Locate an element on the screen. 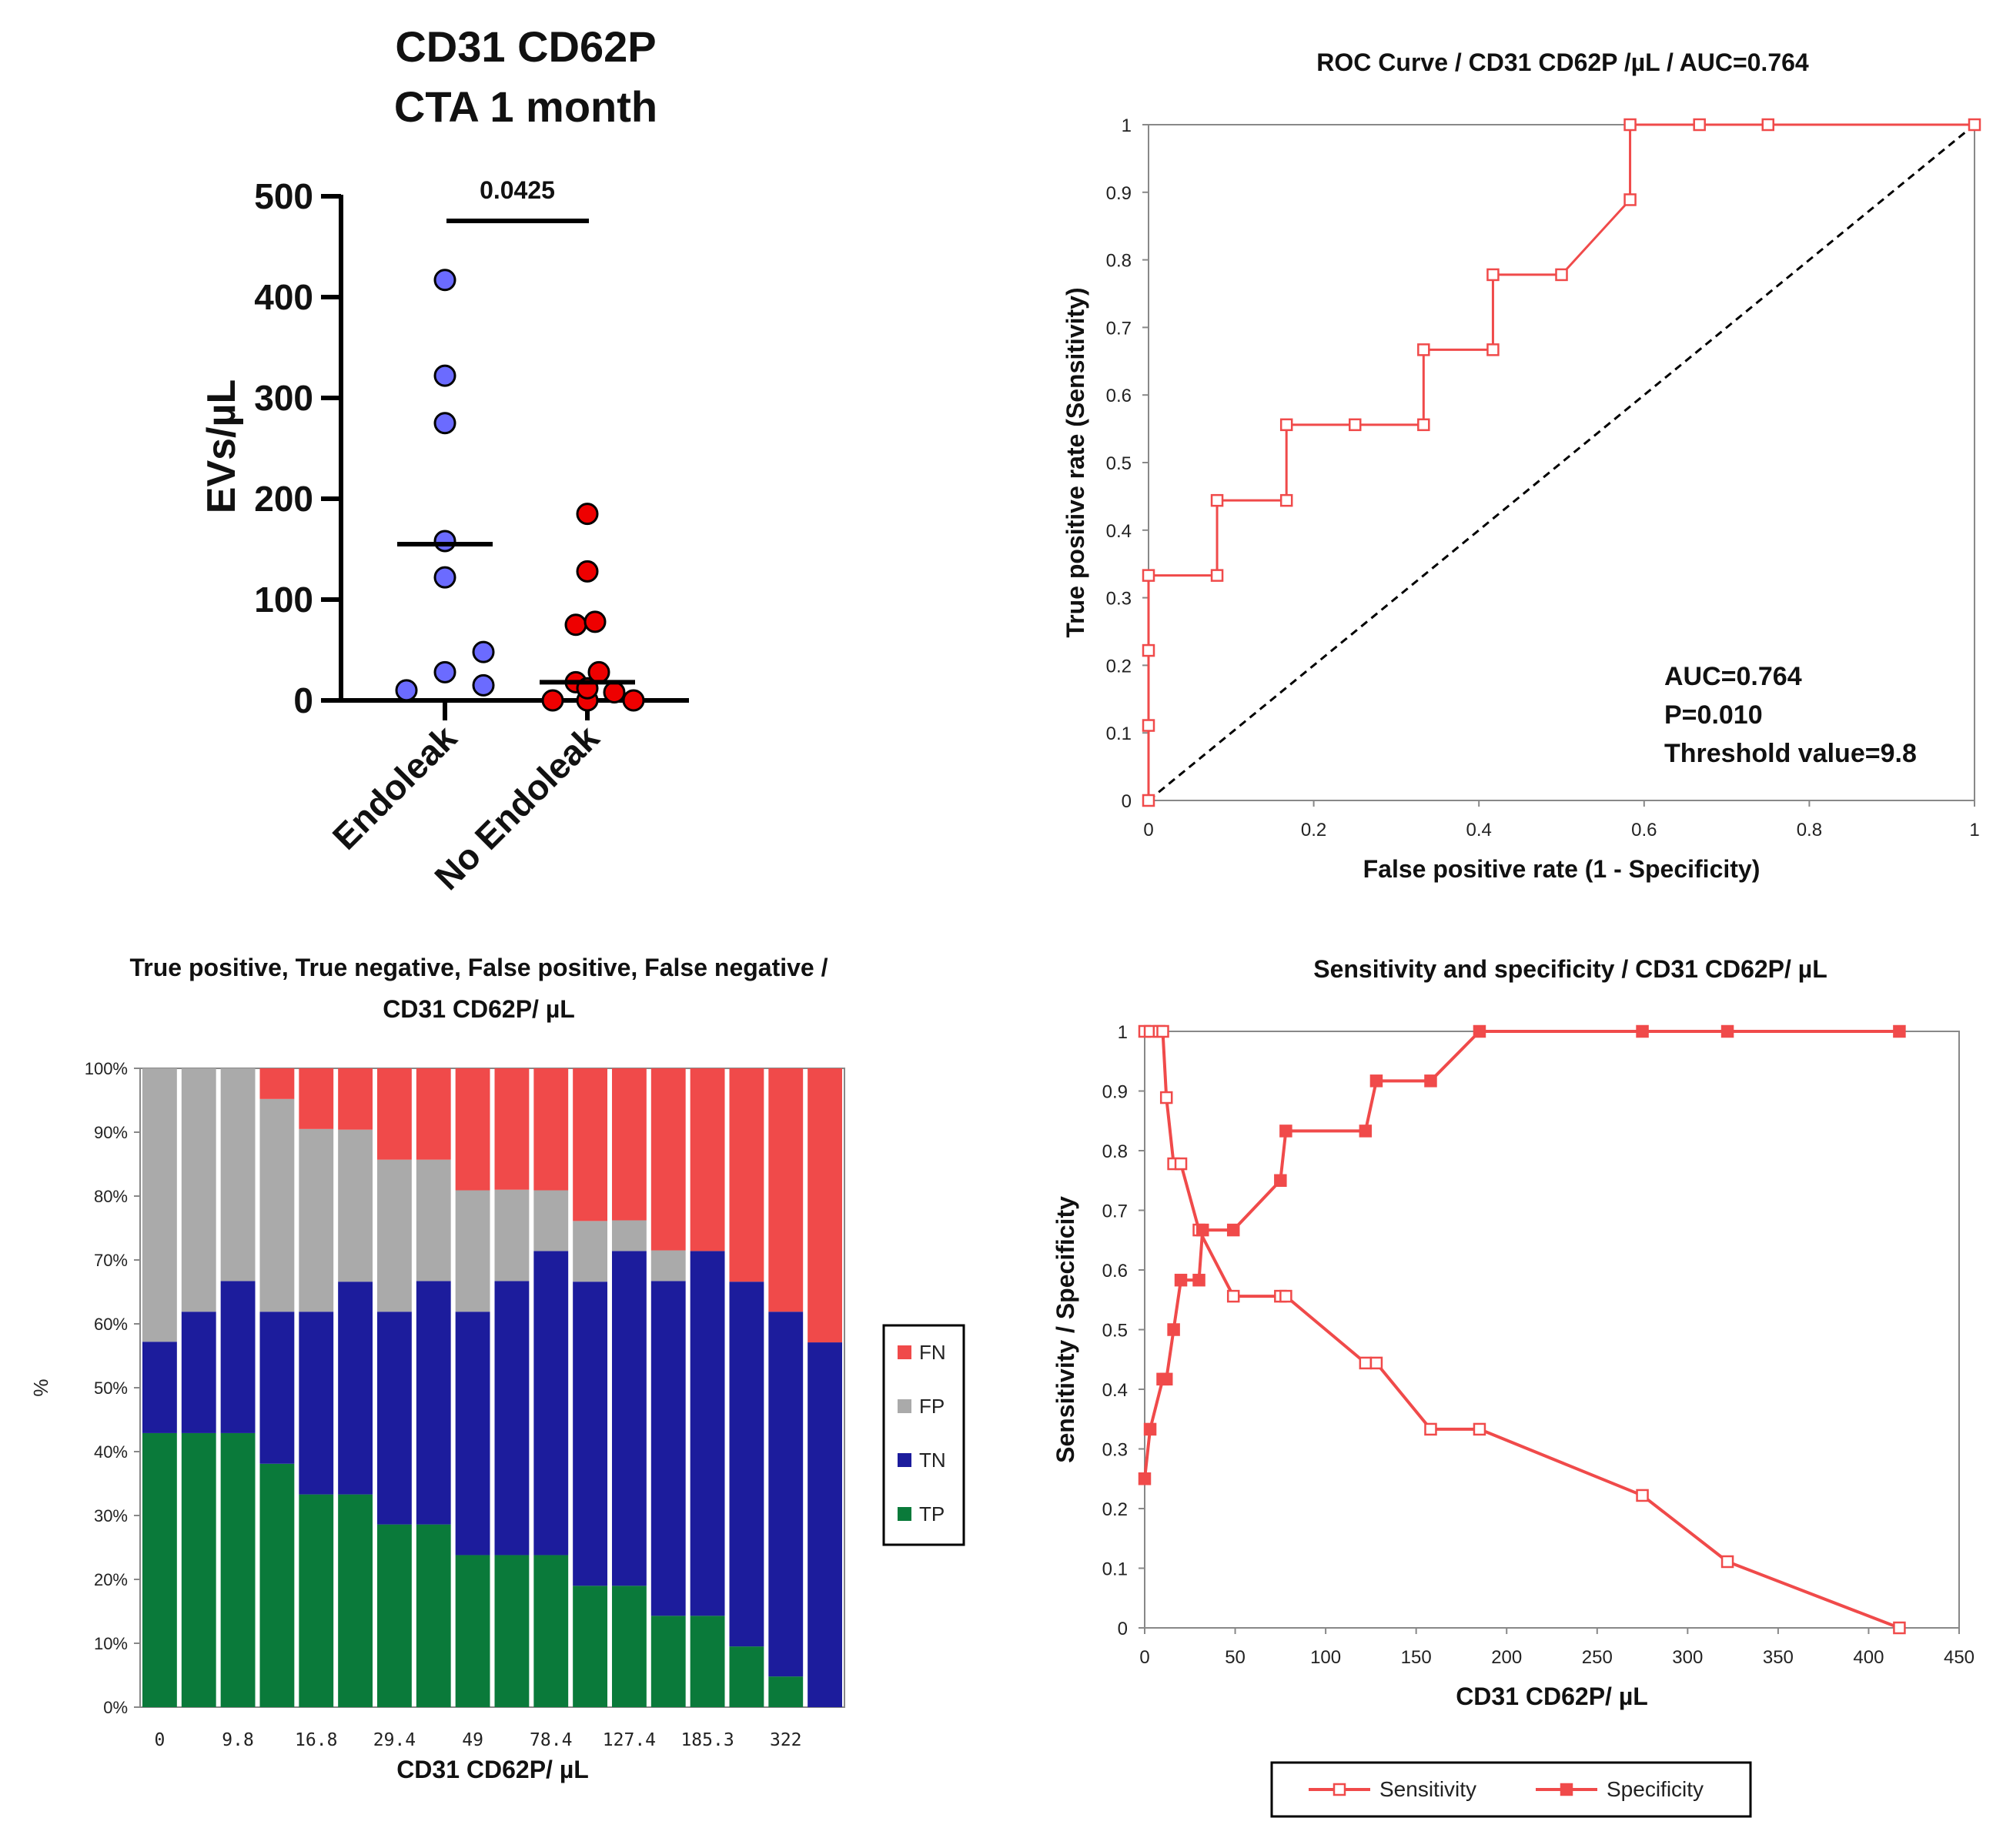 The width and height of the screenshot is (2013, 1848). legend-marker-specificity is located at coordinates (1566, 1790).